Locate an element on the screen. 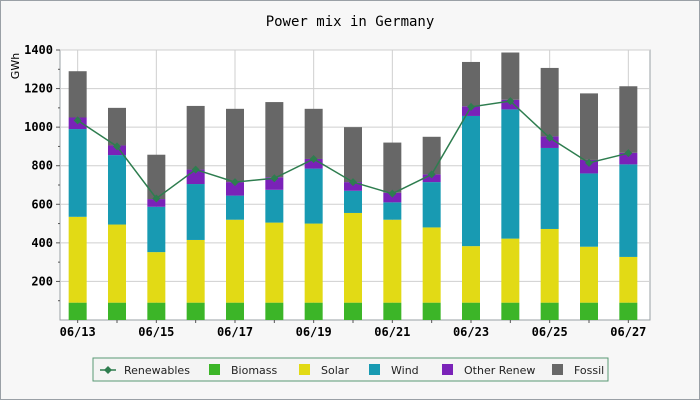 The height and width of the screenshot is (400, 700). y-tick-label: 400 is located at coordinates (42, 243).